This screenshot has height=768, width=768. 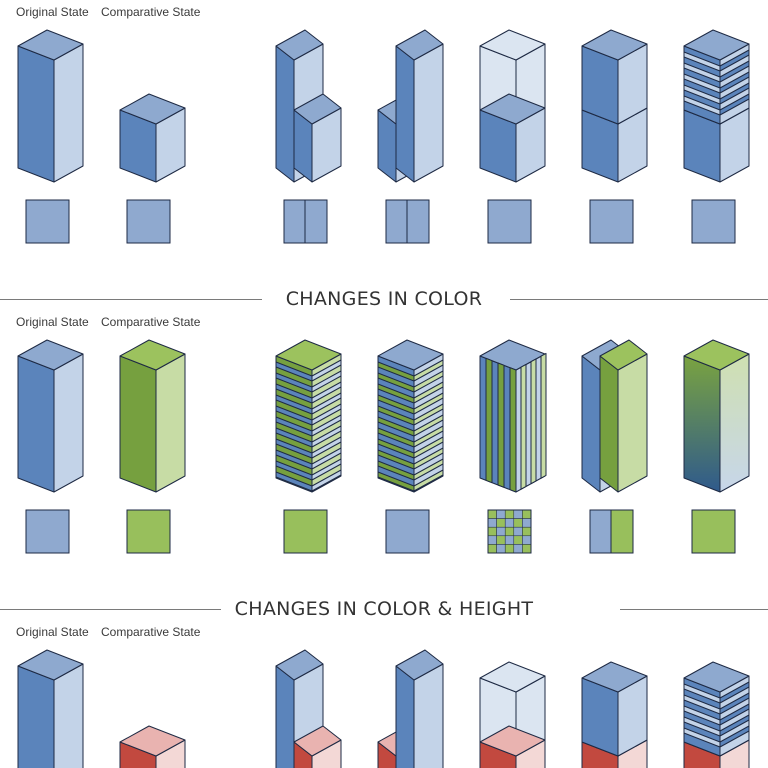 What do you see at coordinates (138, 424) in the screenshot?
I see `tower-green-front` at bounding box center [138, 424].